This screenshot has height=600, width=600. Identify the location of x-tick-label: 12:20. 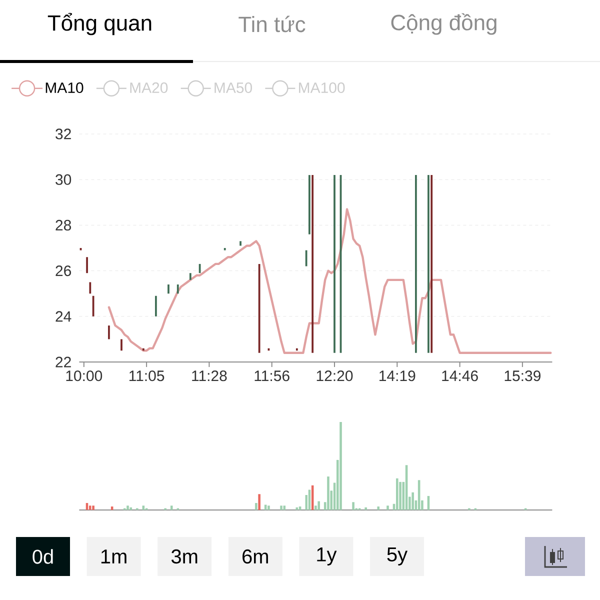
(334, 376).